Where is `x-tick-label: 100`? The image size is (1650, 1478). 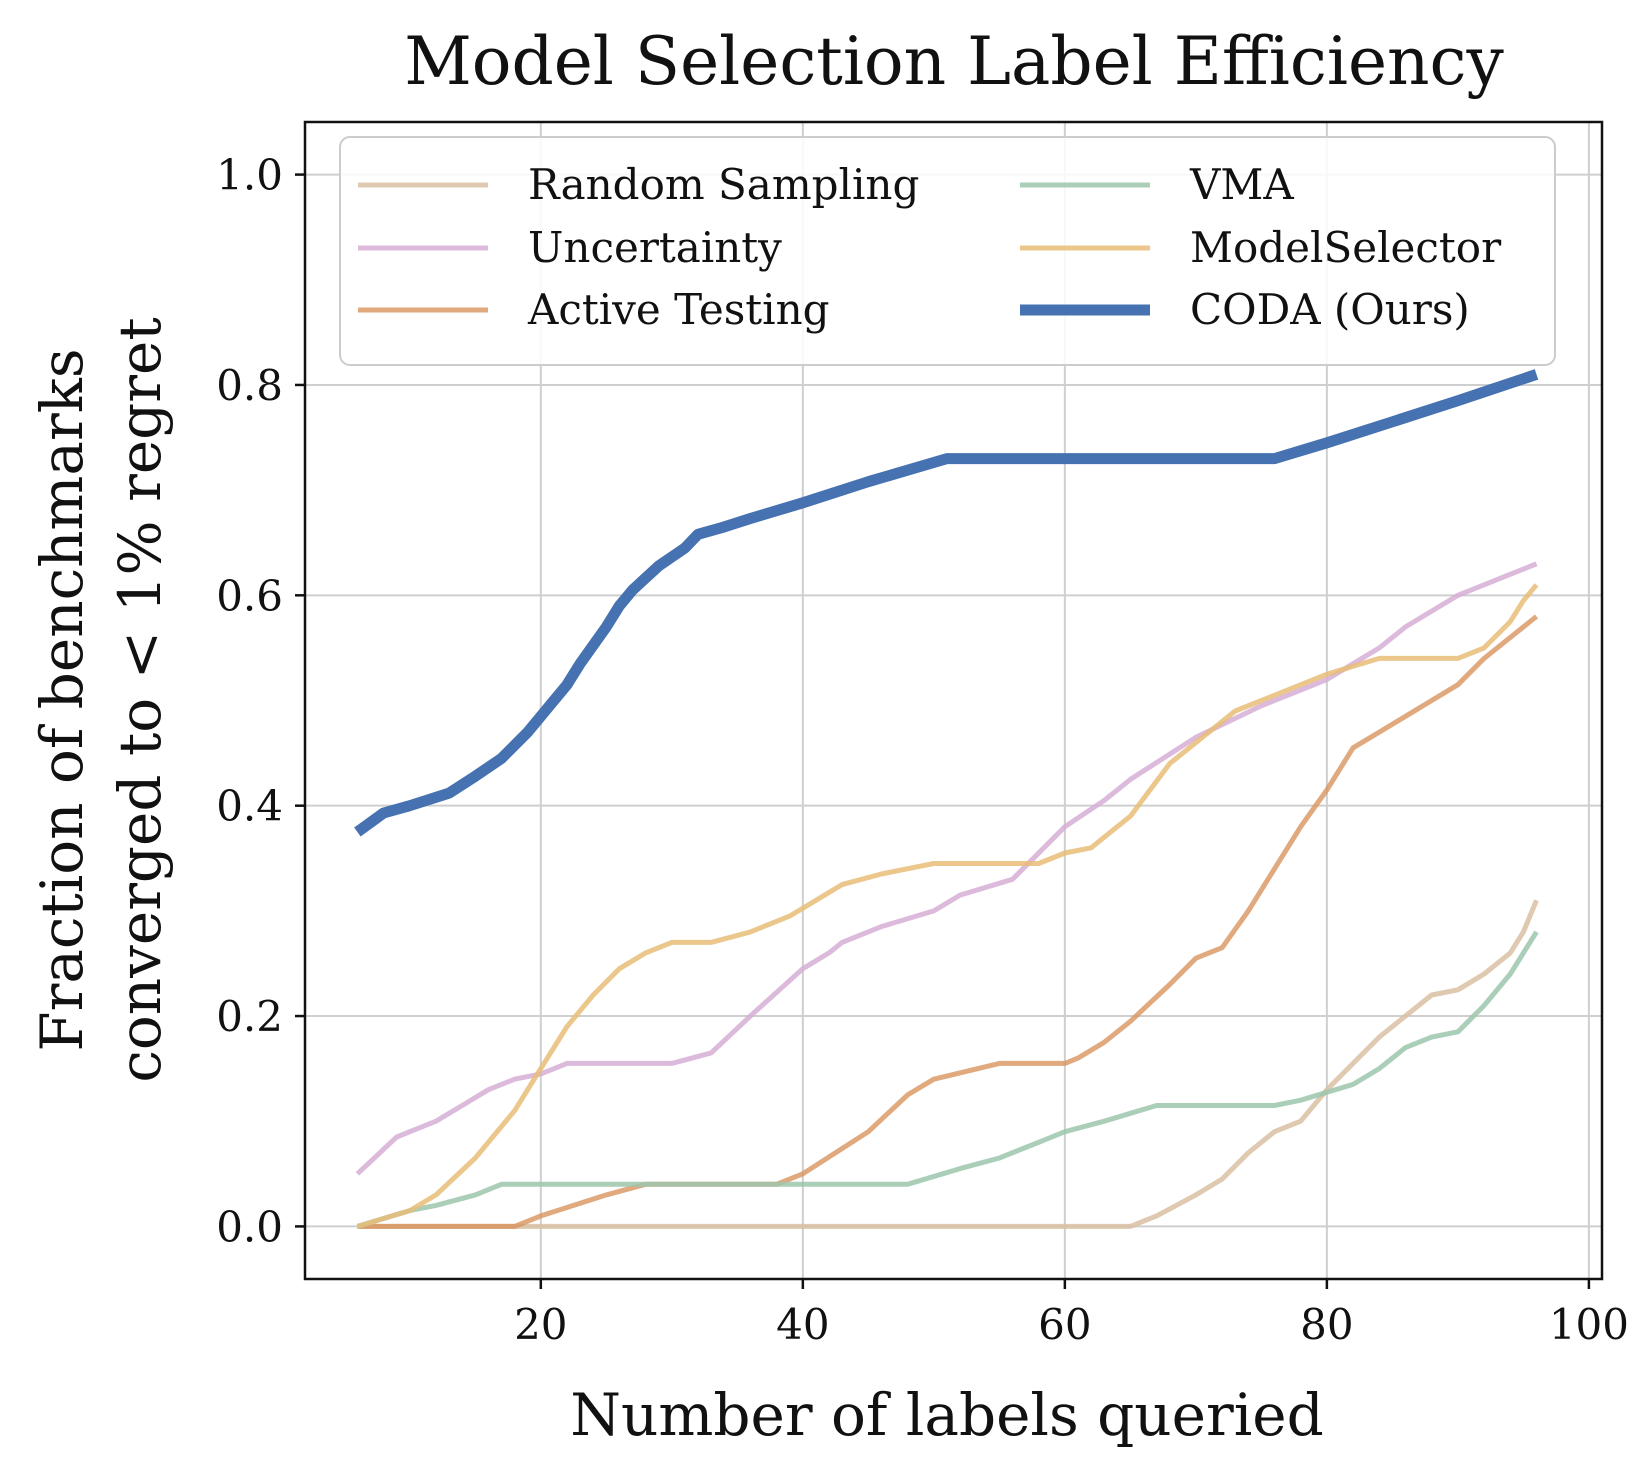 x-tick-label: 100 is located at coordinates (1589, 1324).